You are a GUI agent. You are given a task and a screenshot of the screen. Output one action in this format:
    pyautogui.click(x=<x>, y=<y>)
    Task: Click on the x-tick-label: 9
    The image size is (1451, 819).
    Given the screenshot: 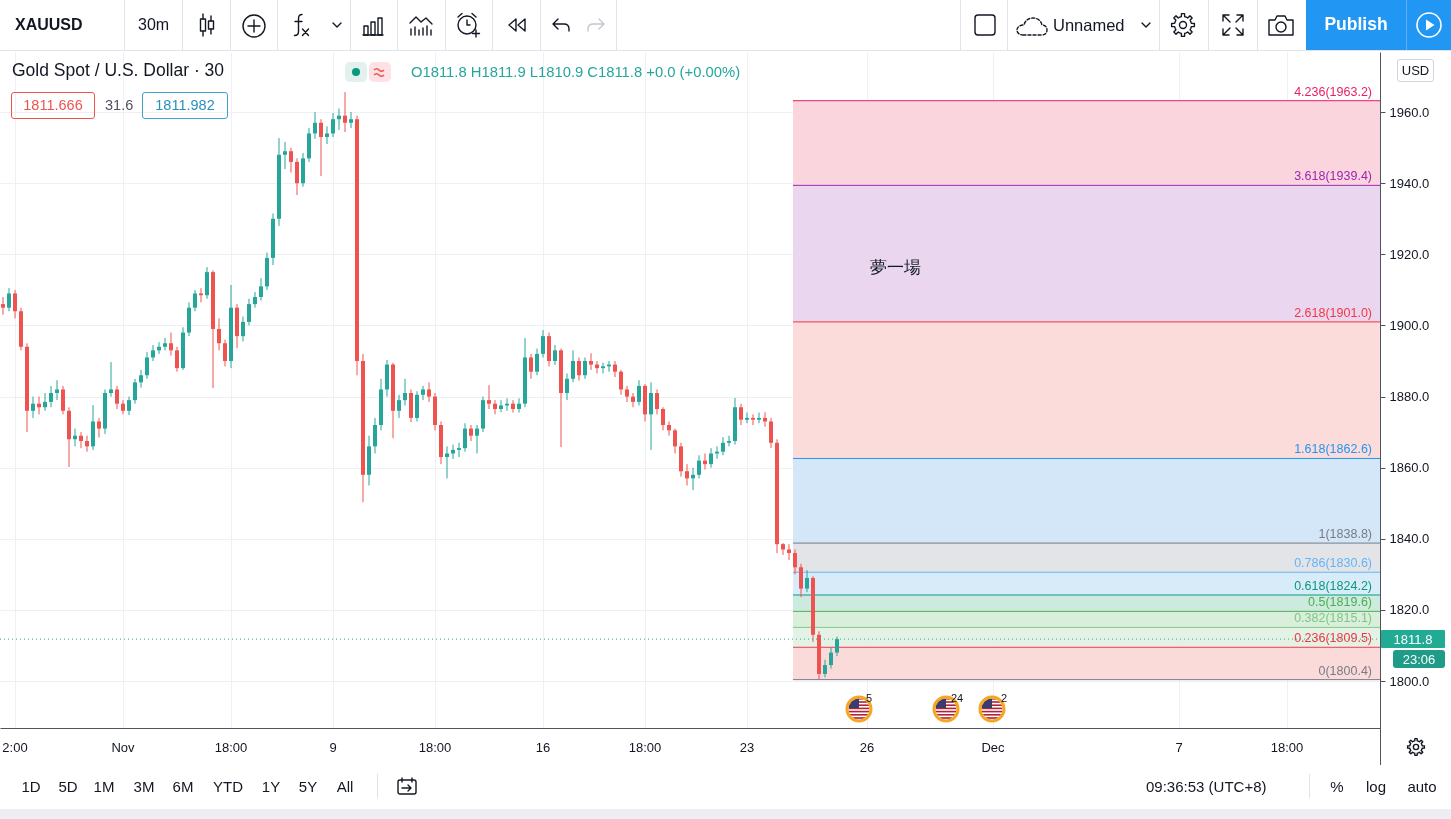 What is the action you would take?
    pyautogui.click(x=333, y=747)
    